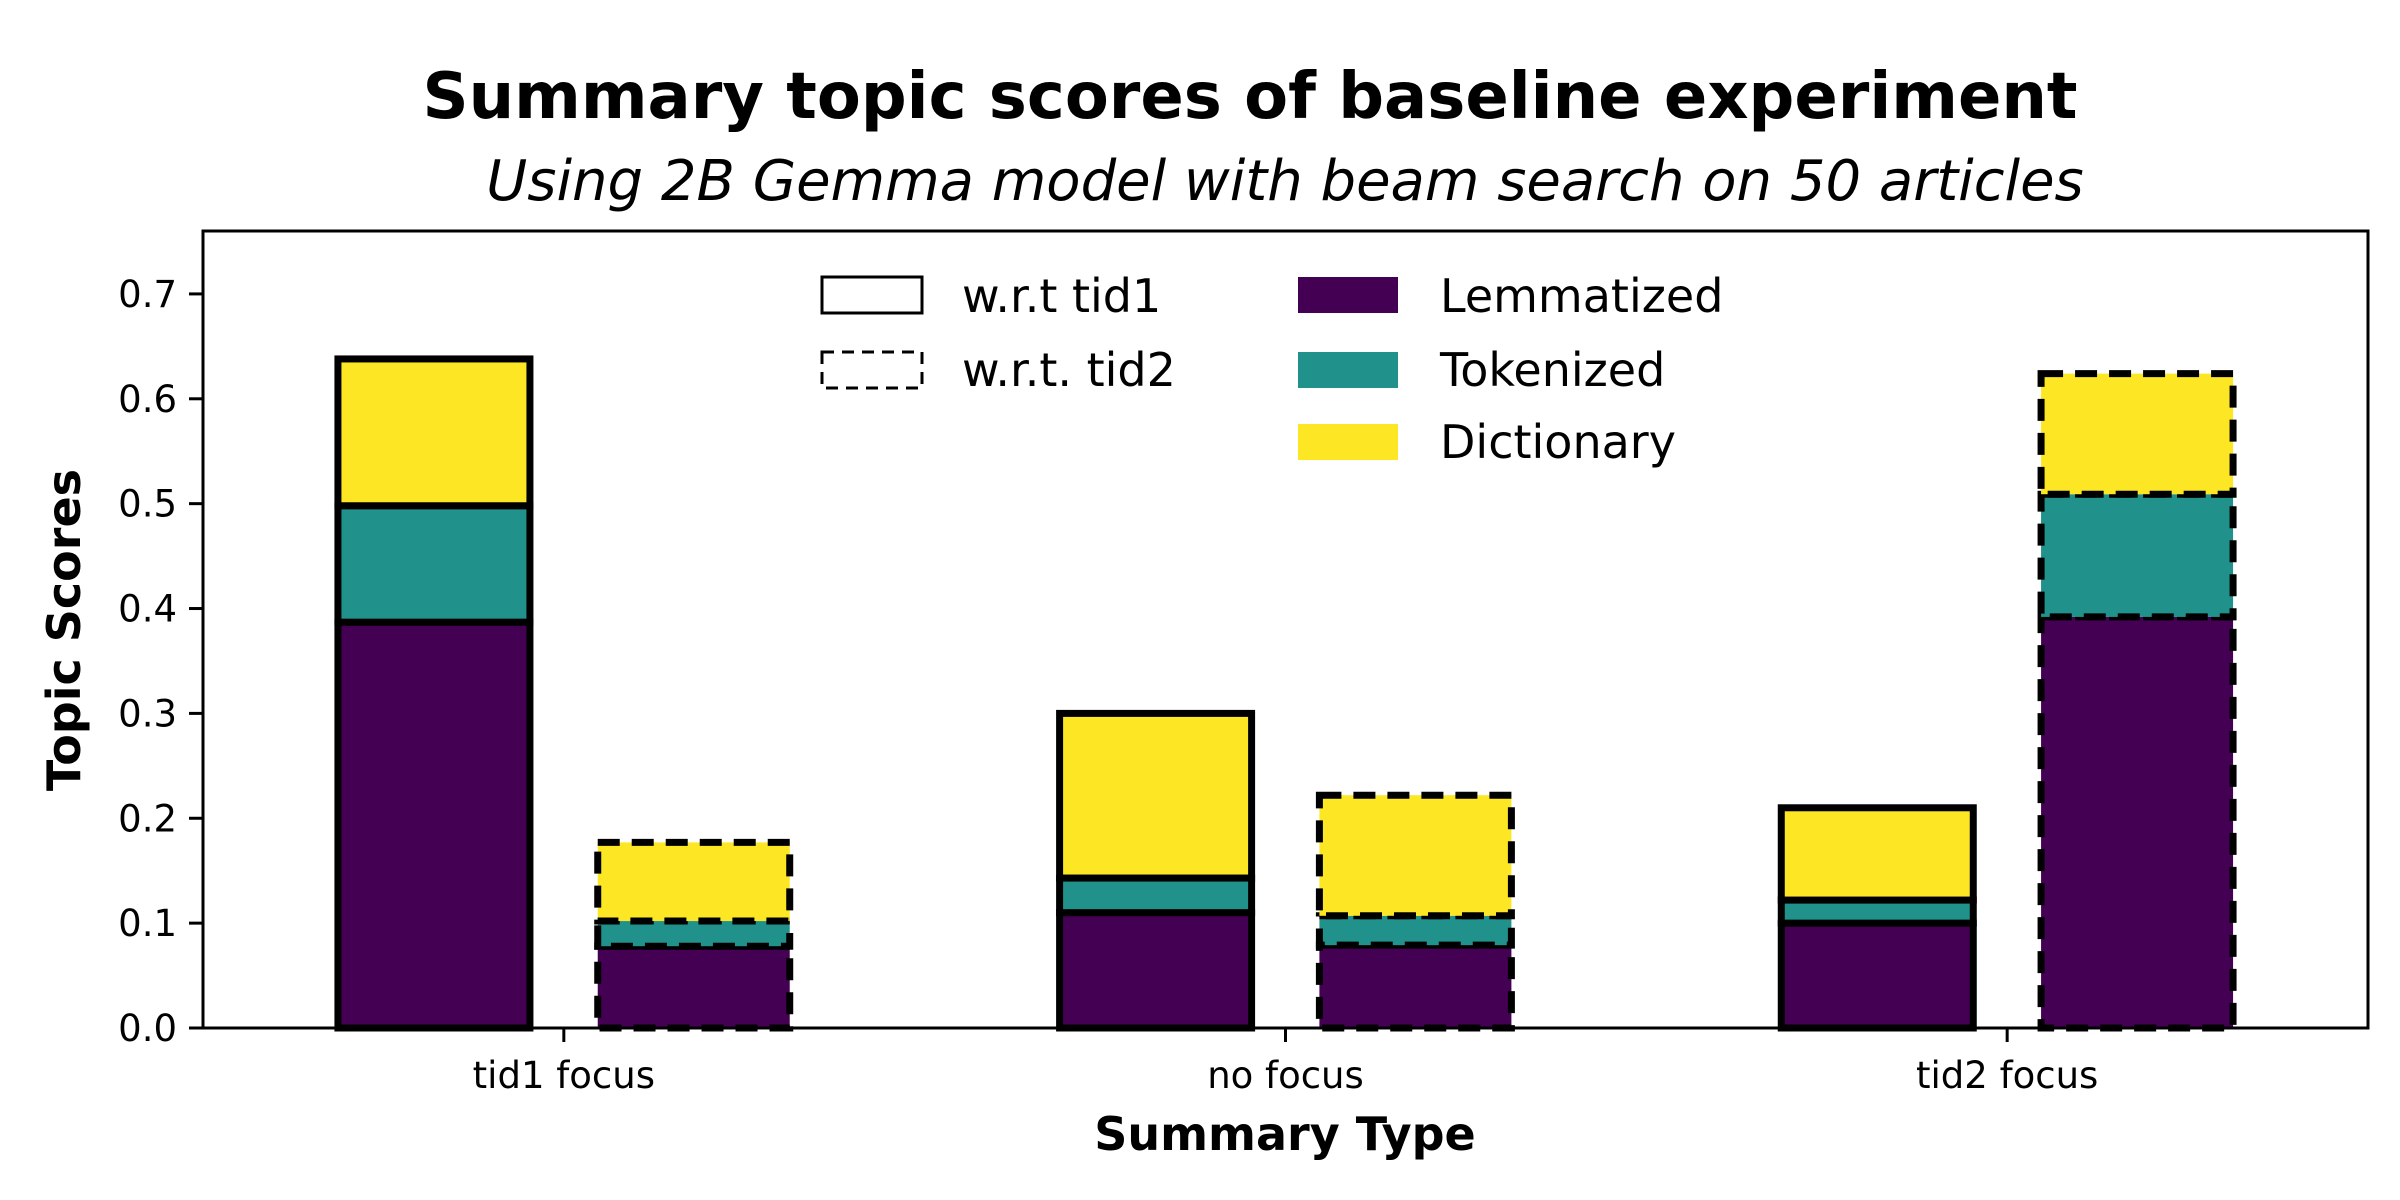  What do you see at coordinates (147, 609) in the screenshot?
I see `y-tick-label: 0.4` at bounding box center [147, 609].